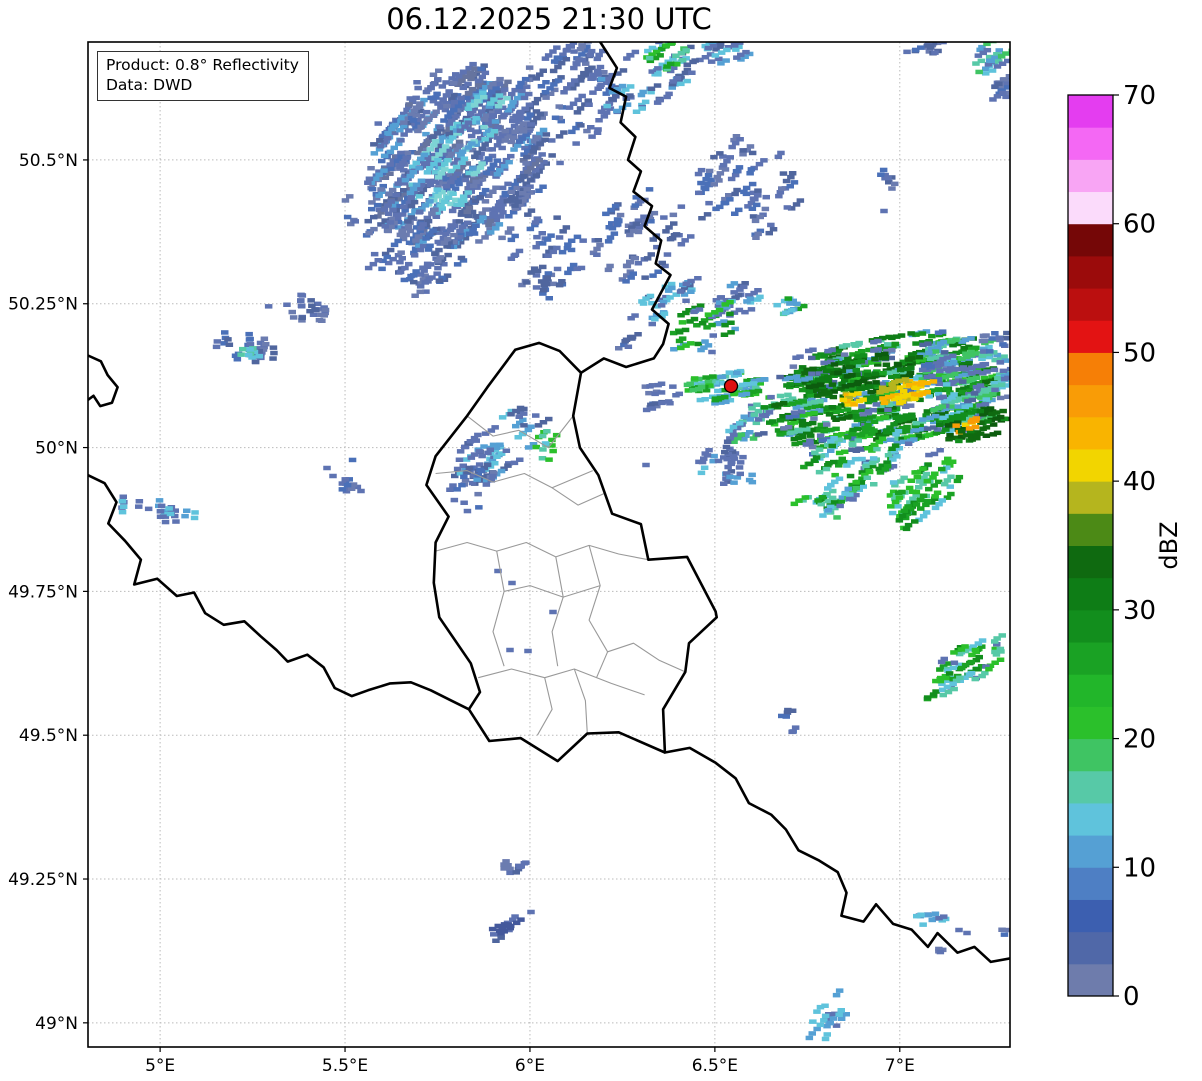  Describe the element at coordinates (1139, 225) in the screenshot. I see `colorbar-tick-label: 60` at that location.